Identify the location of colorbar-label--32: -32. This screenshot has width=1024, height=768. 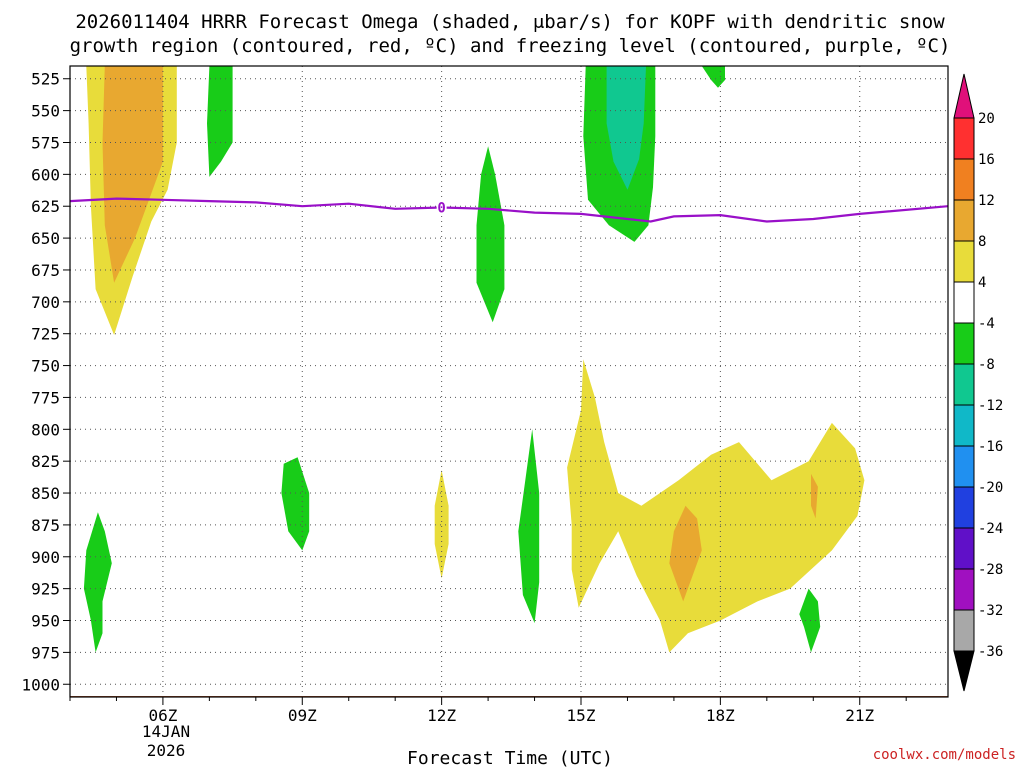
(990, 611).